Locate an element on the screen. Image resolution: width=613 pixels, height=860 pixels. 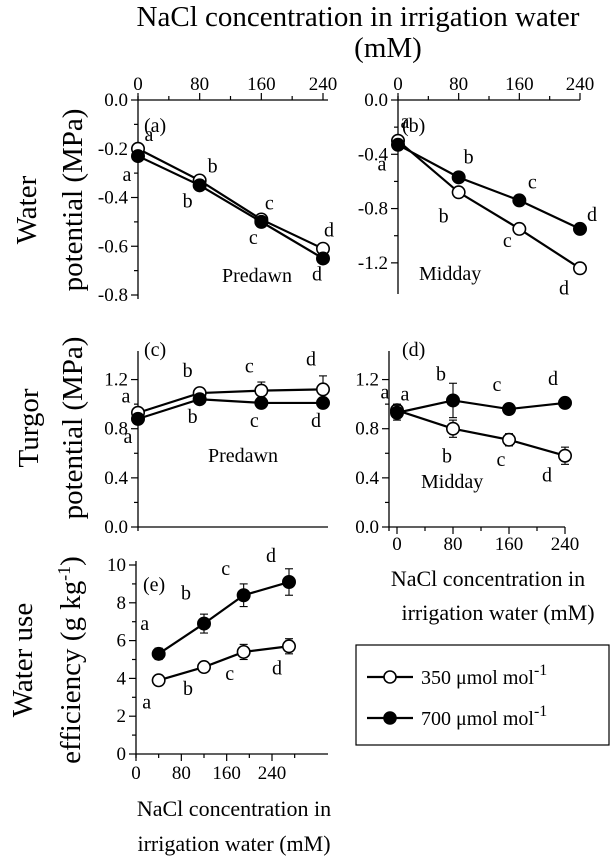
y-tick-label-b: -1.2 is located at coordinates (373, 263).